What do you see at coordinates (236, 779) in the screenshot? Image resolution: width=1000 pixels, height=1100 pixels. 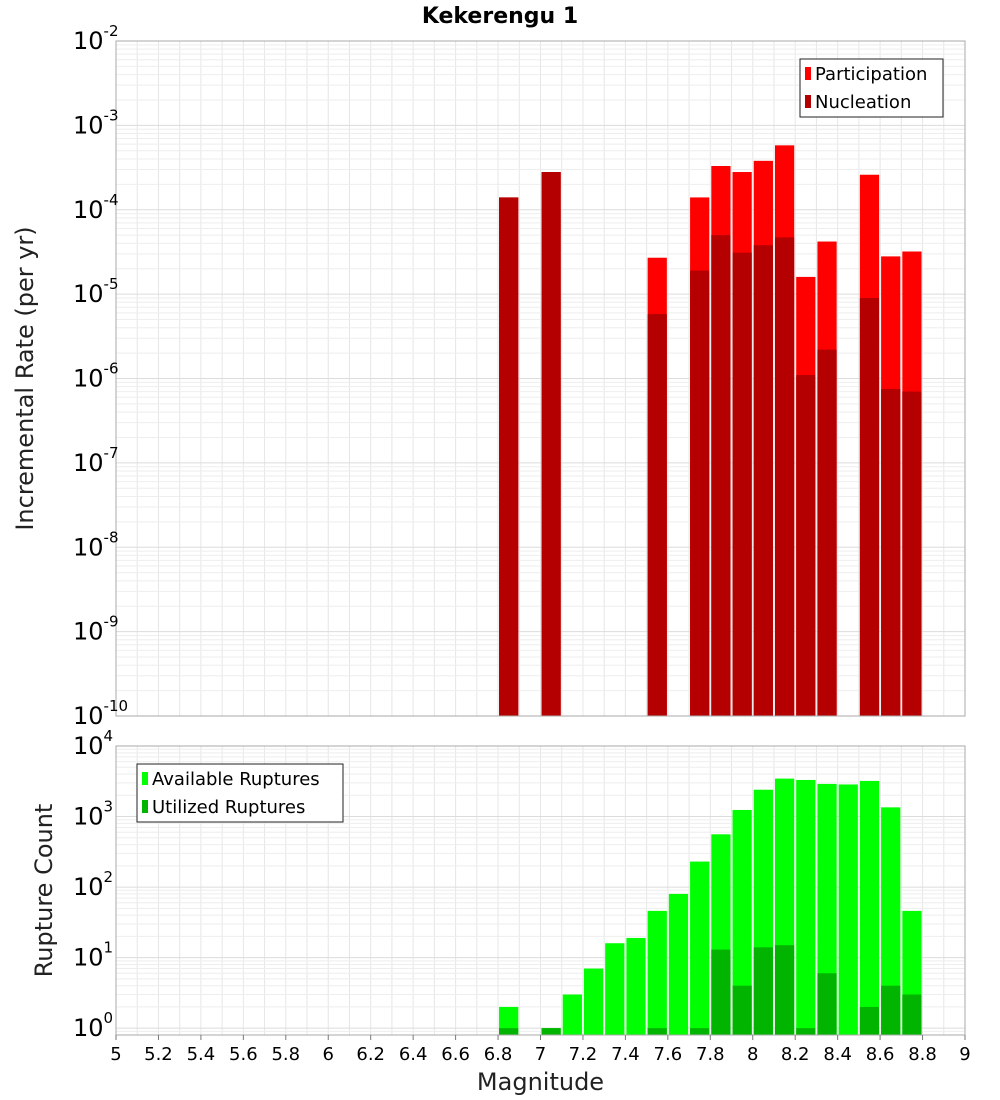 I see `legend-entry: Available Ruptures` at bounding box center [236, 779].